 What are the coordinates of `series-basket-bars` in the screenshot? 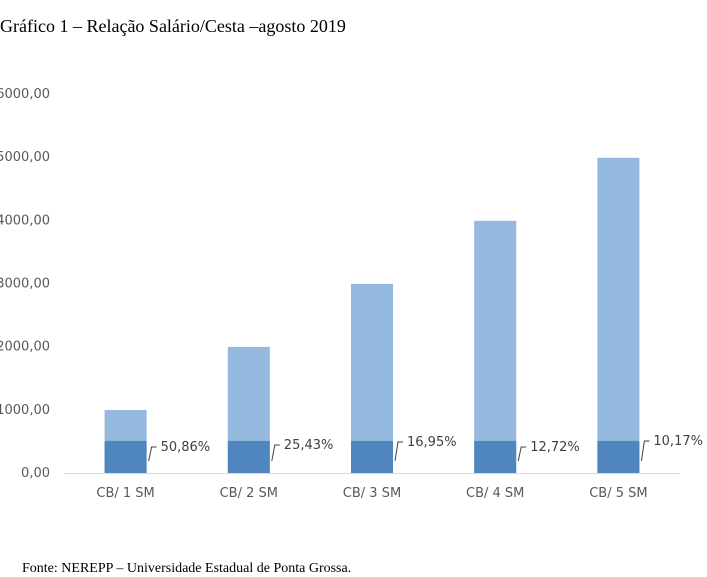 It's located at (372, 456).